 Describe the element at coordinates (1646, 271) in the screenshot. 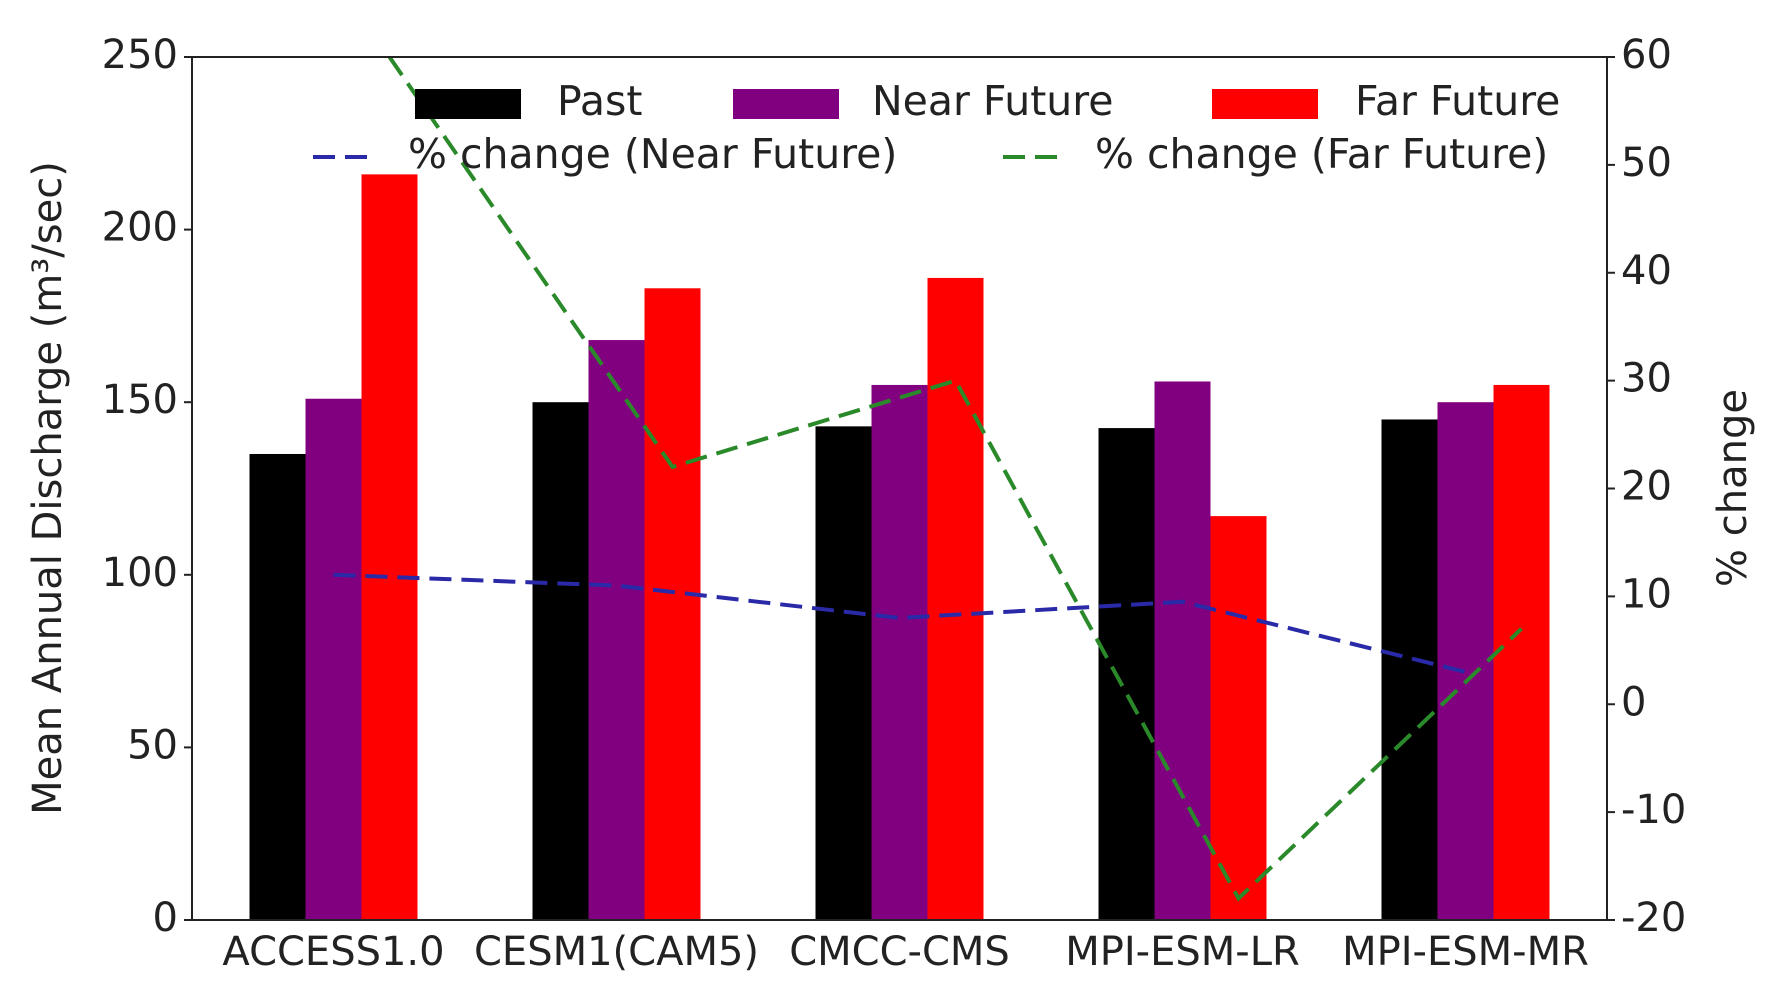

I see `y2-tick-label: 40` at that location.